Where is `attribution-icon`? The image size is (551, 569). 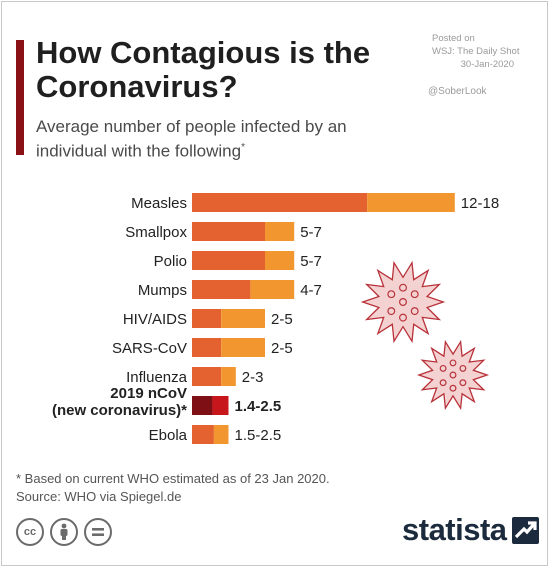
attribution-icon is located at coordinates (64, 532).